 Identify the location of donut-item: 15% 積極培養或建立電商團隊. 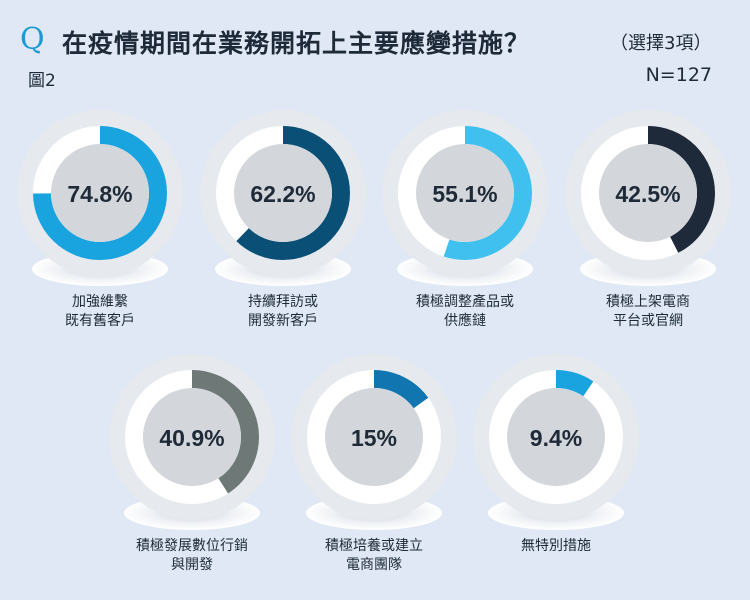
(374, 463).